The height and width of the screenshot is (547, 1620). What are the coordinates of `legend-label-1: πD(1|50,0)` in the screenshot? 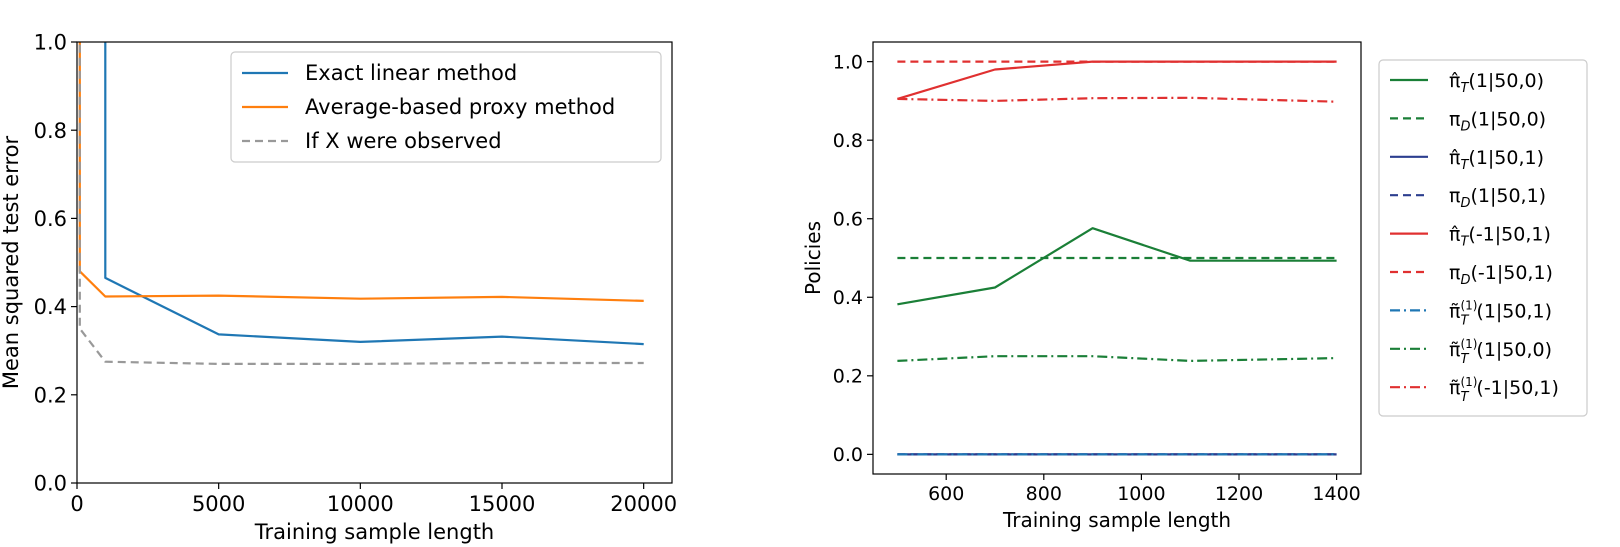 It's located at (1497, 121).